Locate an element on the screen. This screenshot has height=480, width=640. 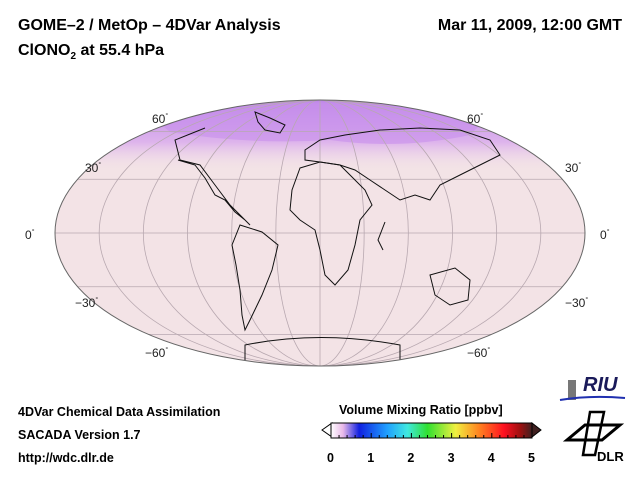
colorbar-scale is located at coordinates (431, 430).